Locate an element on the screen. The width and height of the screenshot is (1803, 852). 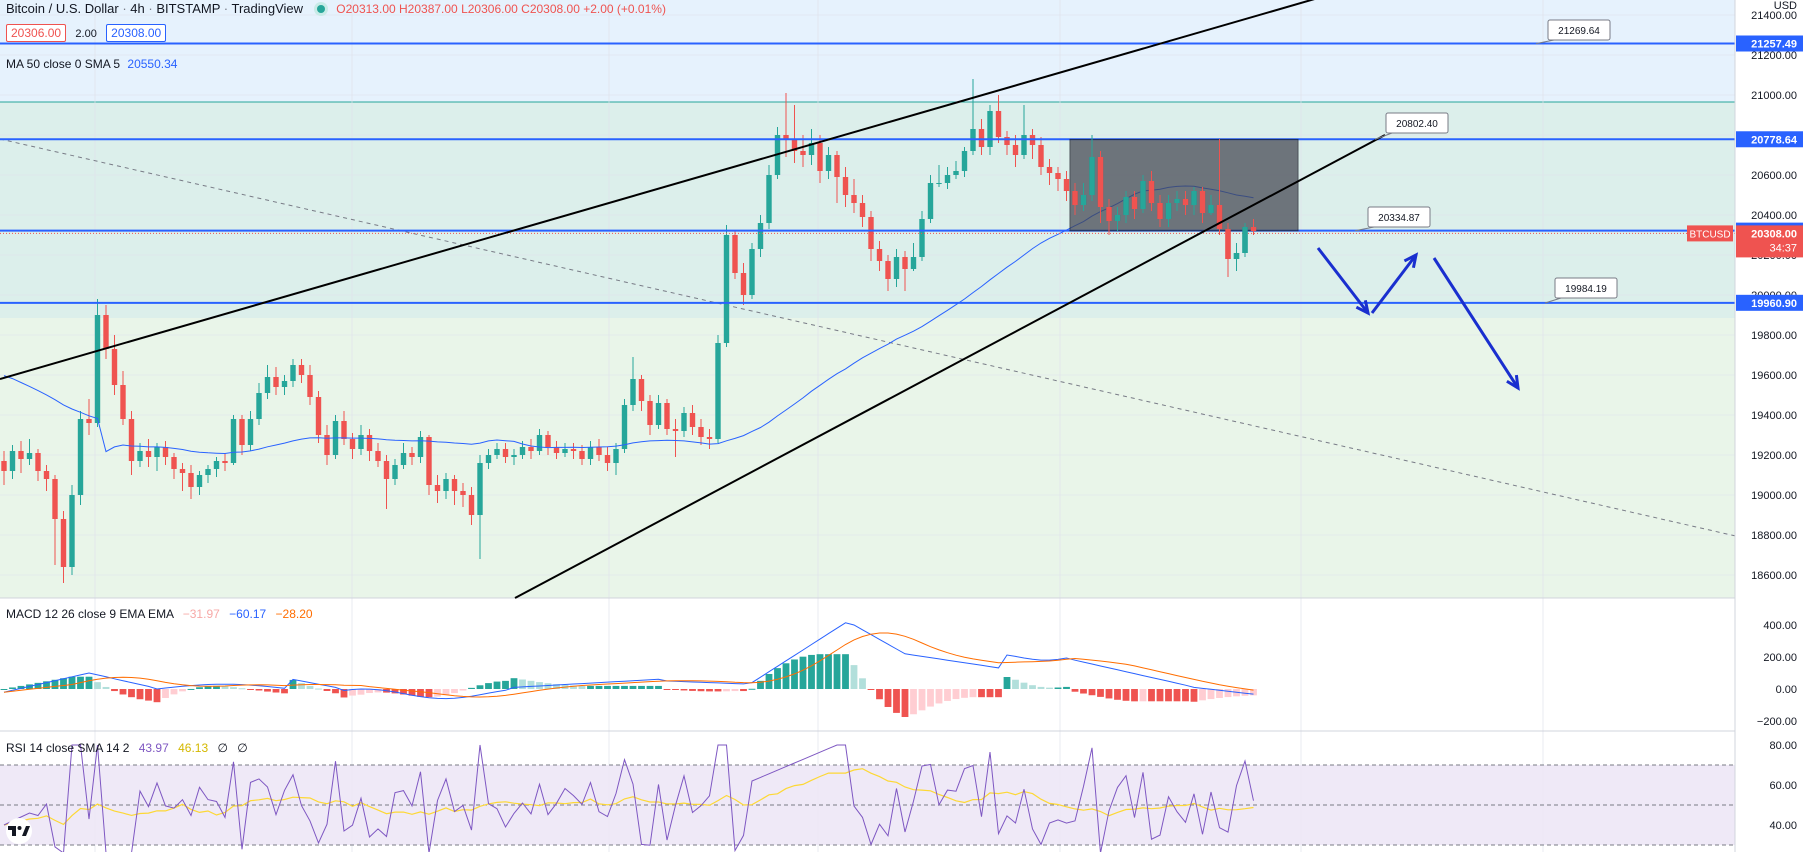
callout-text: 21269.64 is located at coordinates (1579, 31).